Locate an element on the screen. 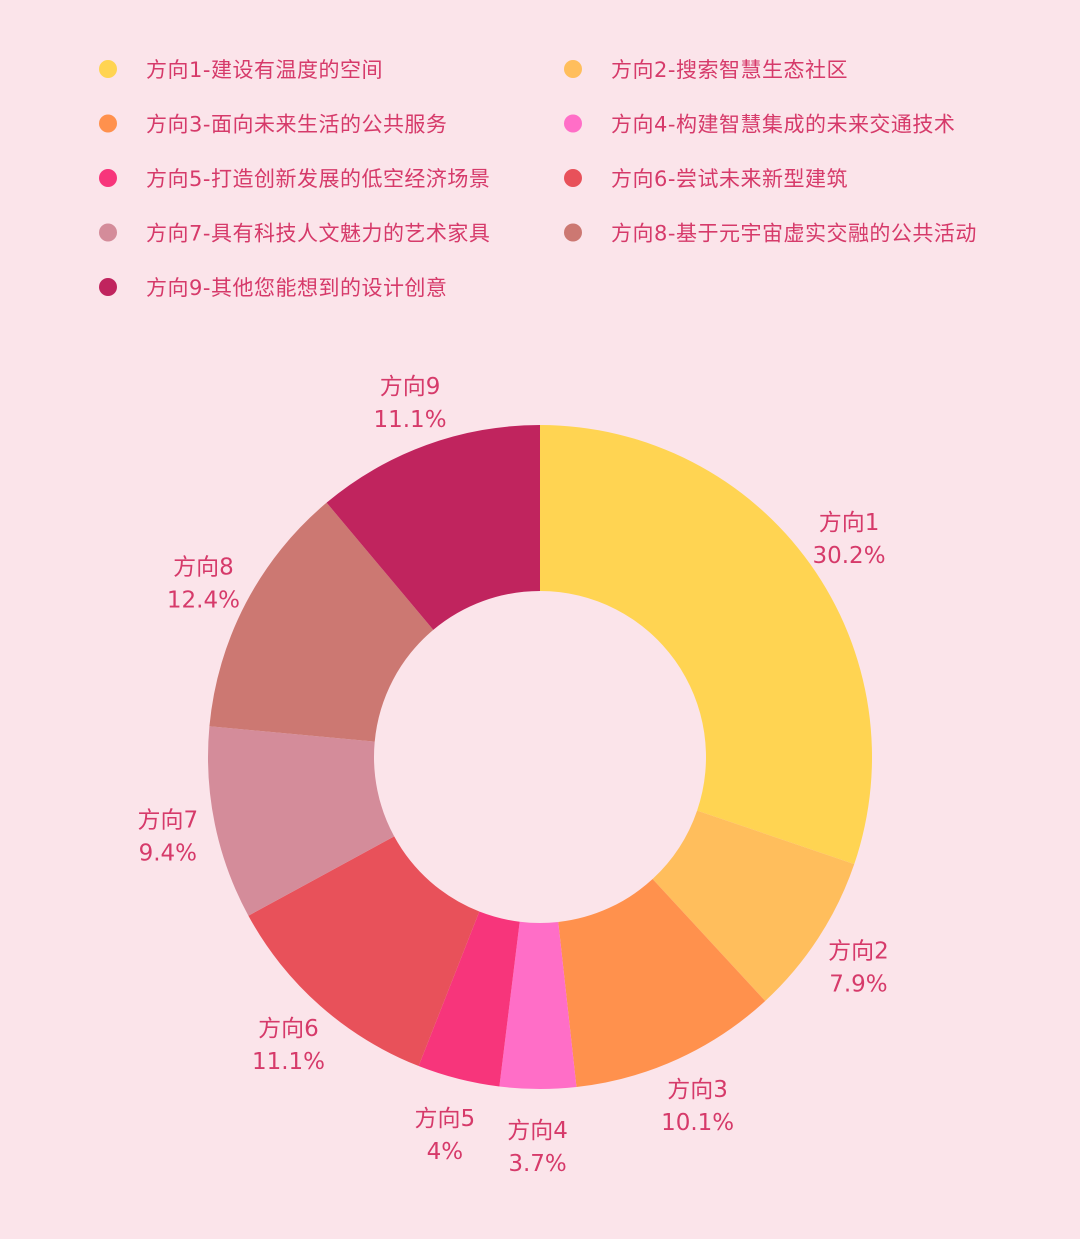 The height and width of the screenshot is (1239, 1080). legend-label: 方向2-搜索智慧生态社区 is located at coordinates (729, 70).